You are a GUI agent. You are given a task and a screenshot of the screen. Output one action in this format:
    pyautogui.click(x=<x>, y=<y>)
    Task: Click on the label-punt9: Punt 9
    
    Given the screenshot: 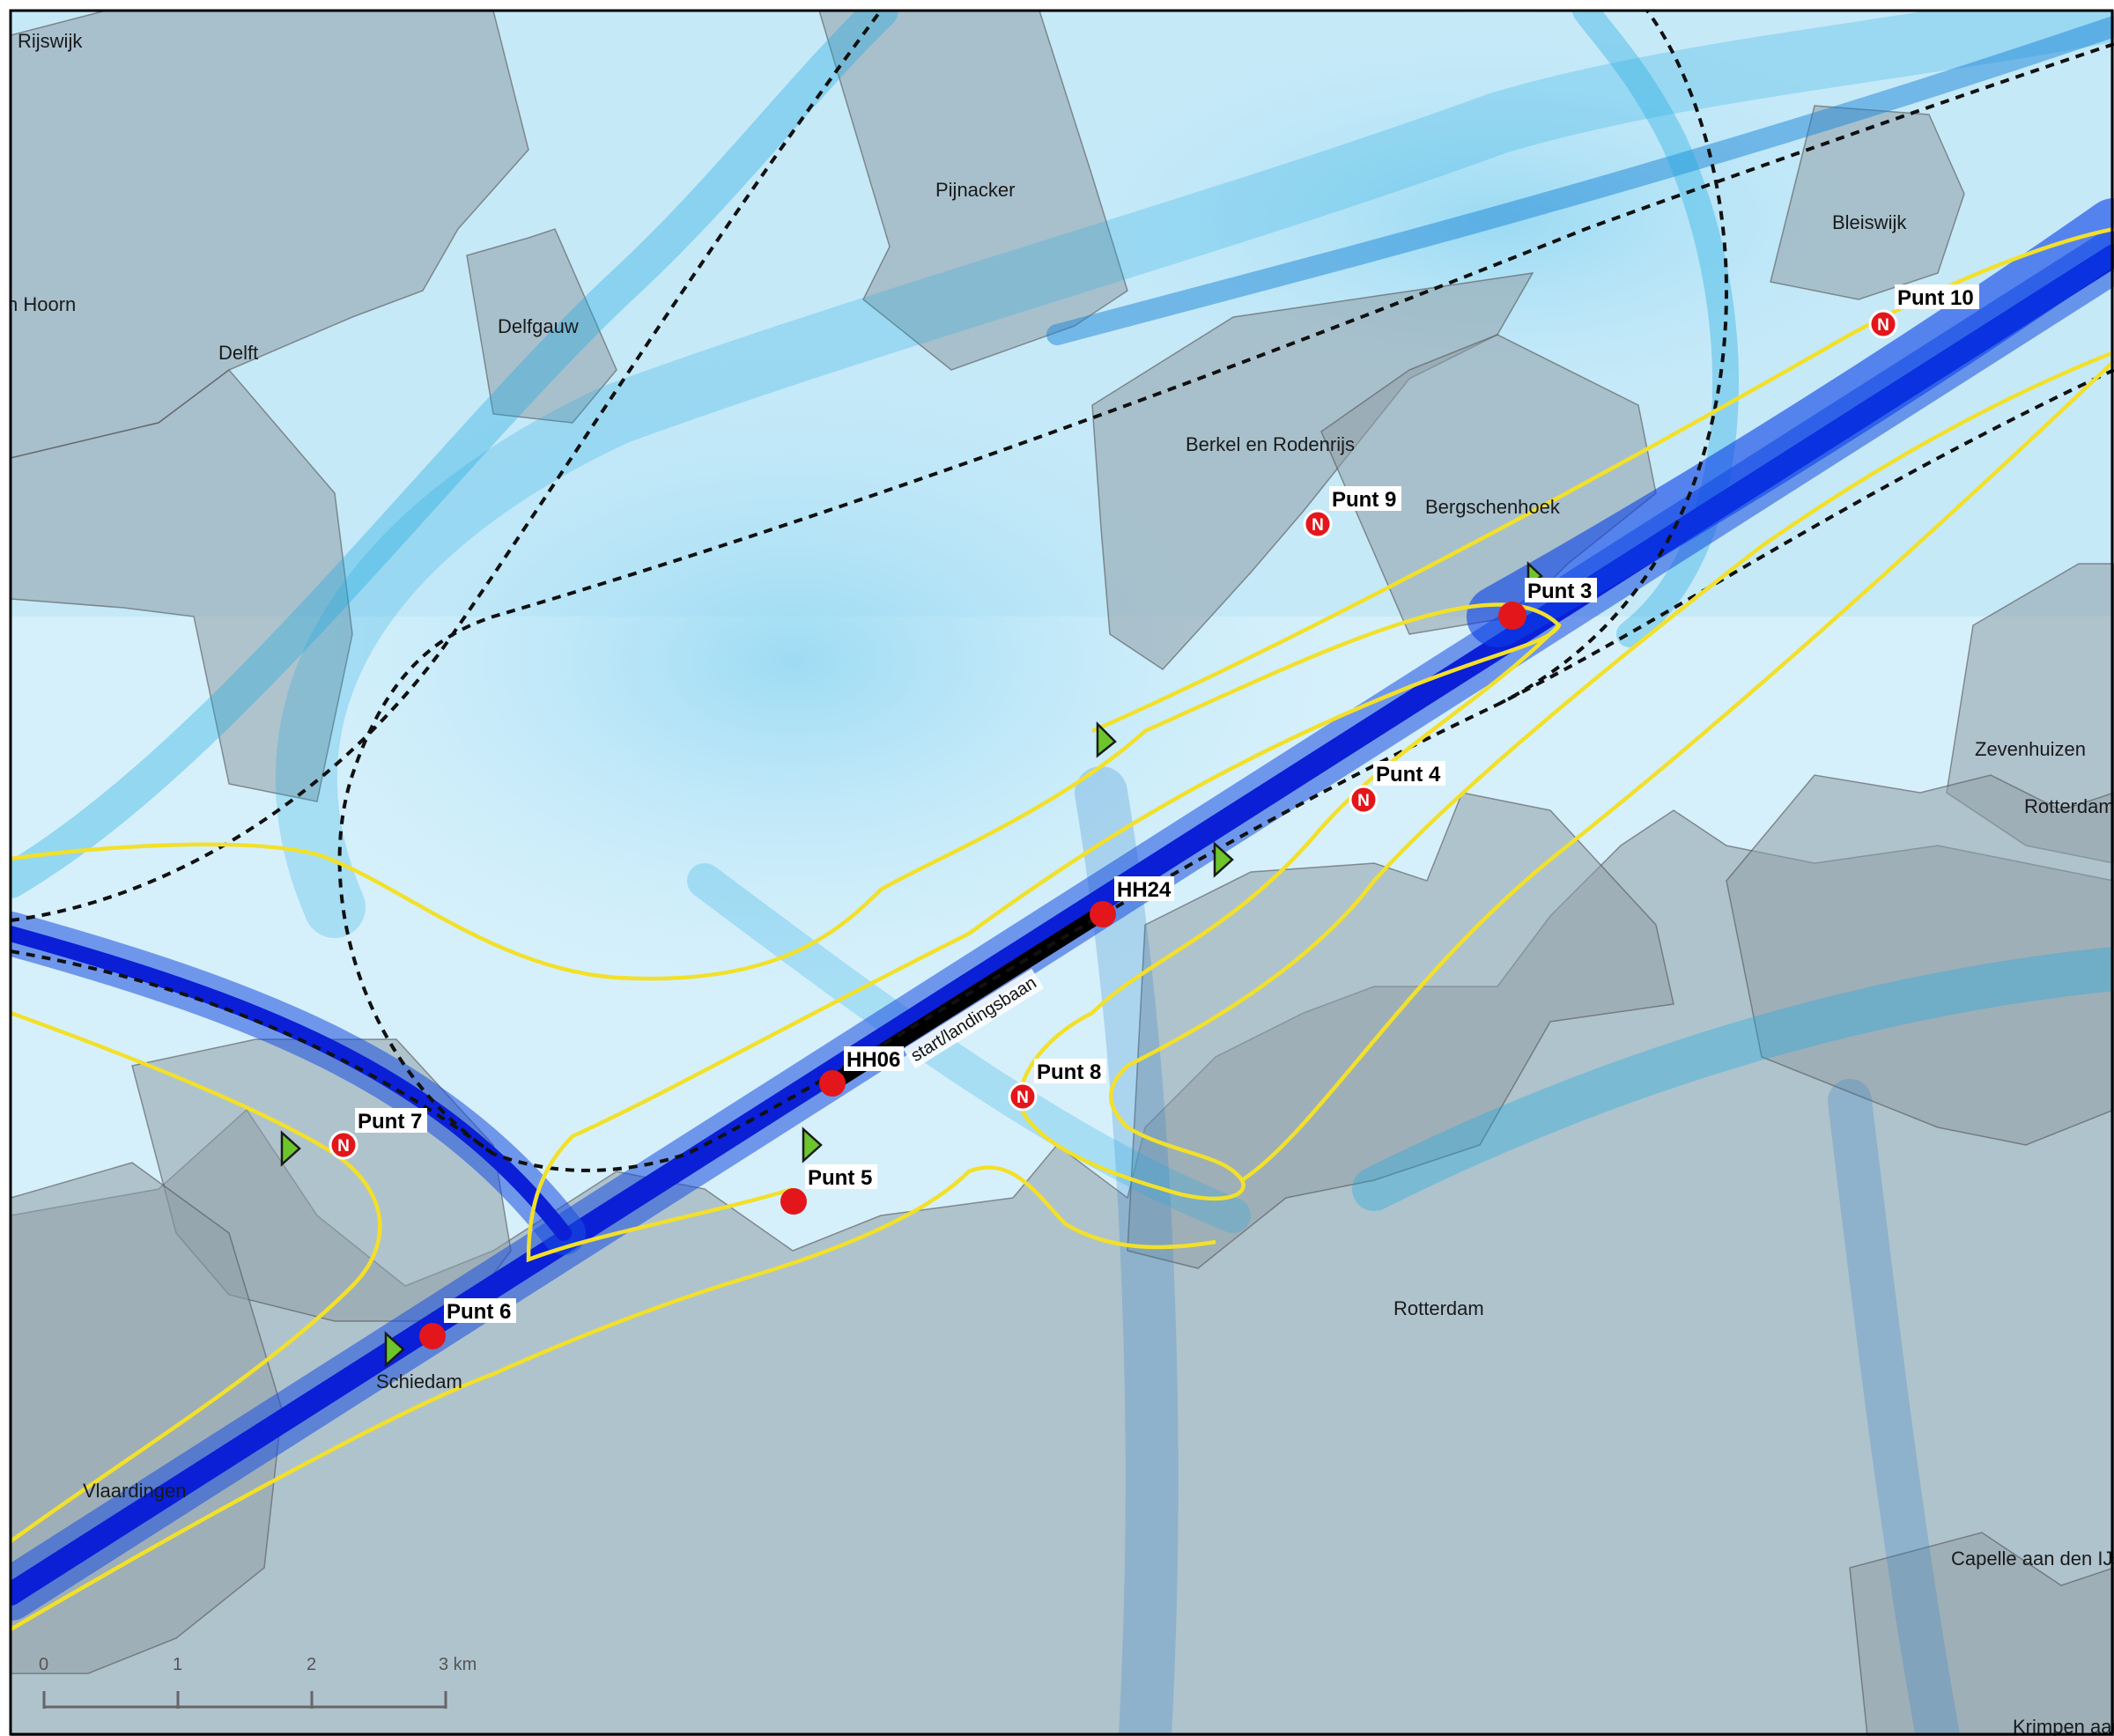 What is the action you would take?
    pyautogui.click(x=1364, y=500)
    